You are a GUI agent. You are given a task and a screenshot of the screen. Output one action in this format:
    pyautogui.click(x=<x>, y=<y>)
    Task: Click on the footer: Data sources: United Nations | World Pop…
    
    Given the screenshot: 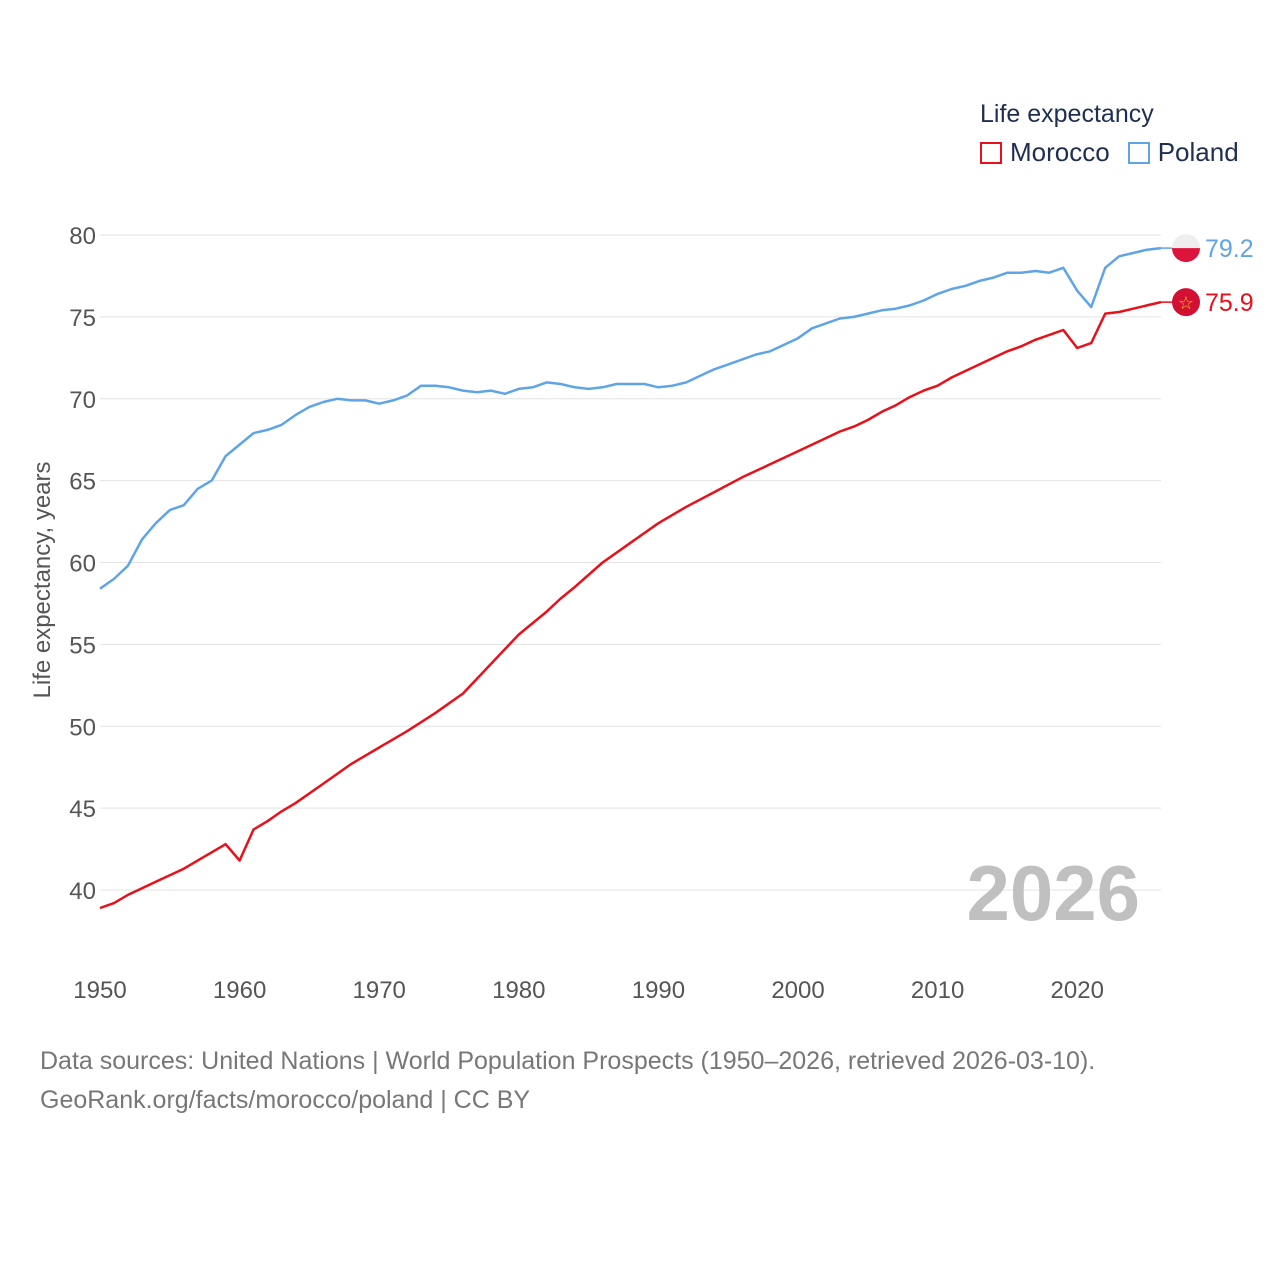 What is the action you would take?
    pyautogui.click(x=567, y=1081)
    